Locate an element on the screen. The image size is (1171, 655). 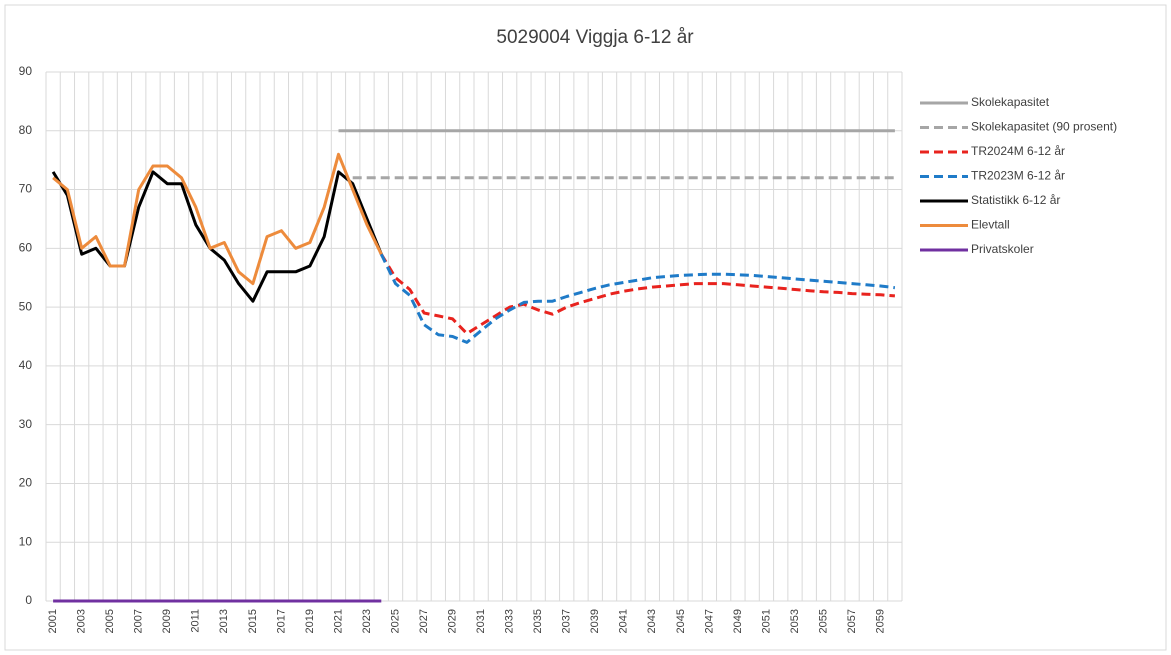
x-tick-label: 2001 is located at coordinates (53, 621).